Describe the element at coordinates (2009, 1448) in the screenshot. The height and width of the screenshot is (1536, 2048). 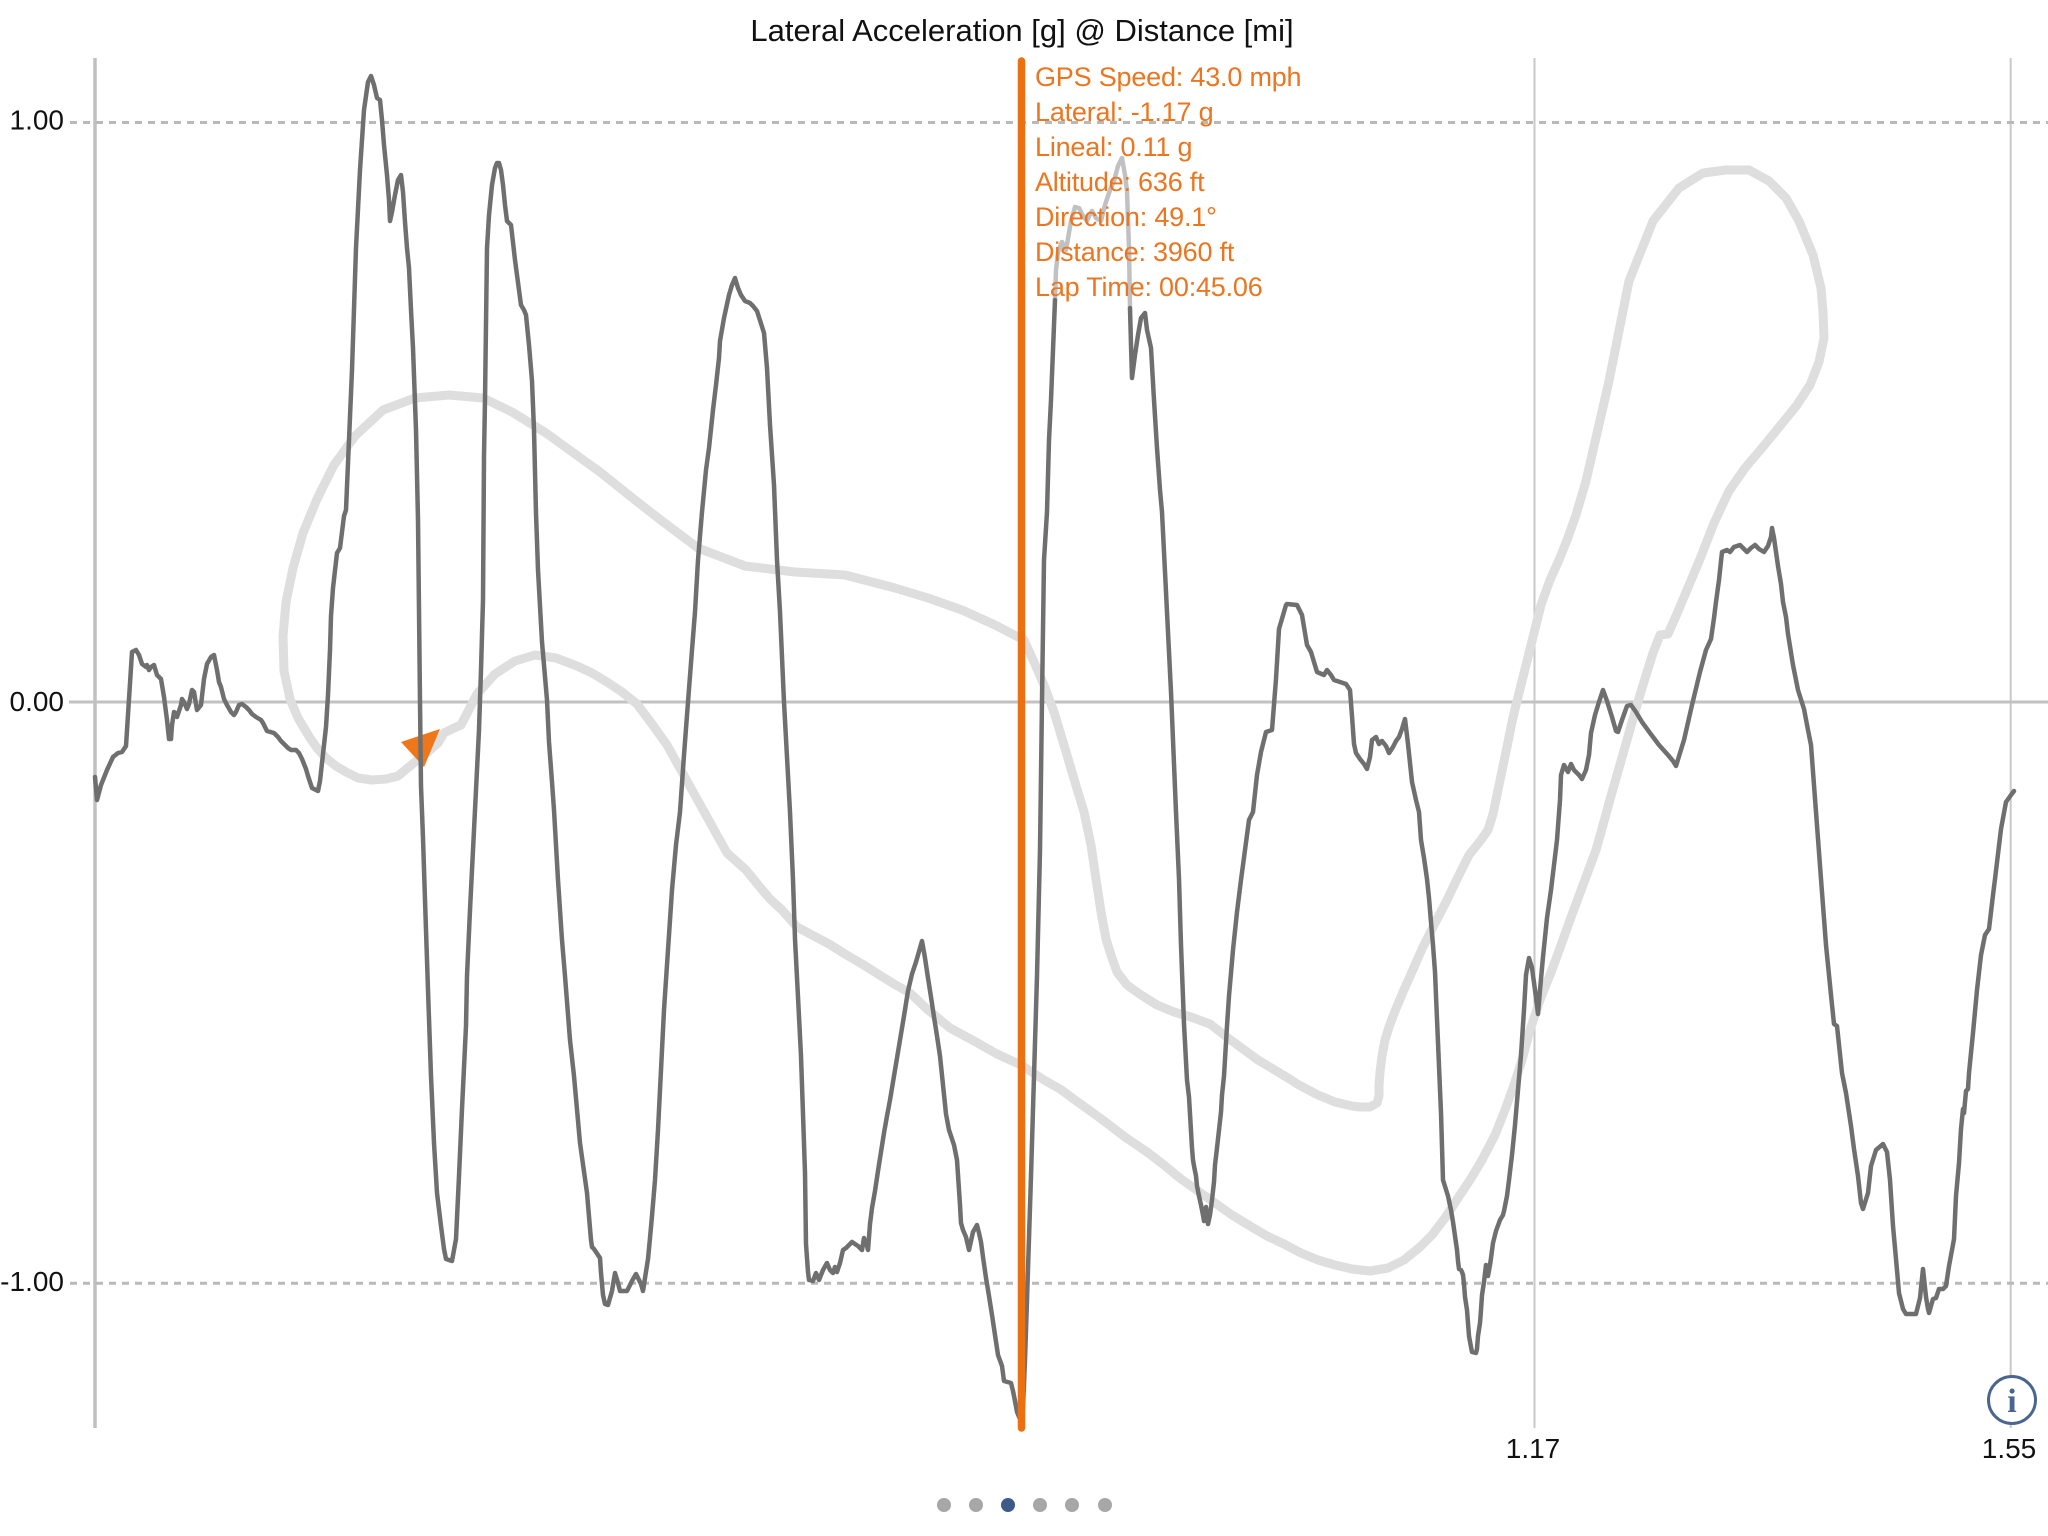
I see `svg-text: 1.55` at that location.